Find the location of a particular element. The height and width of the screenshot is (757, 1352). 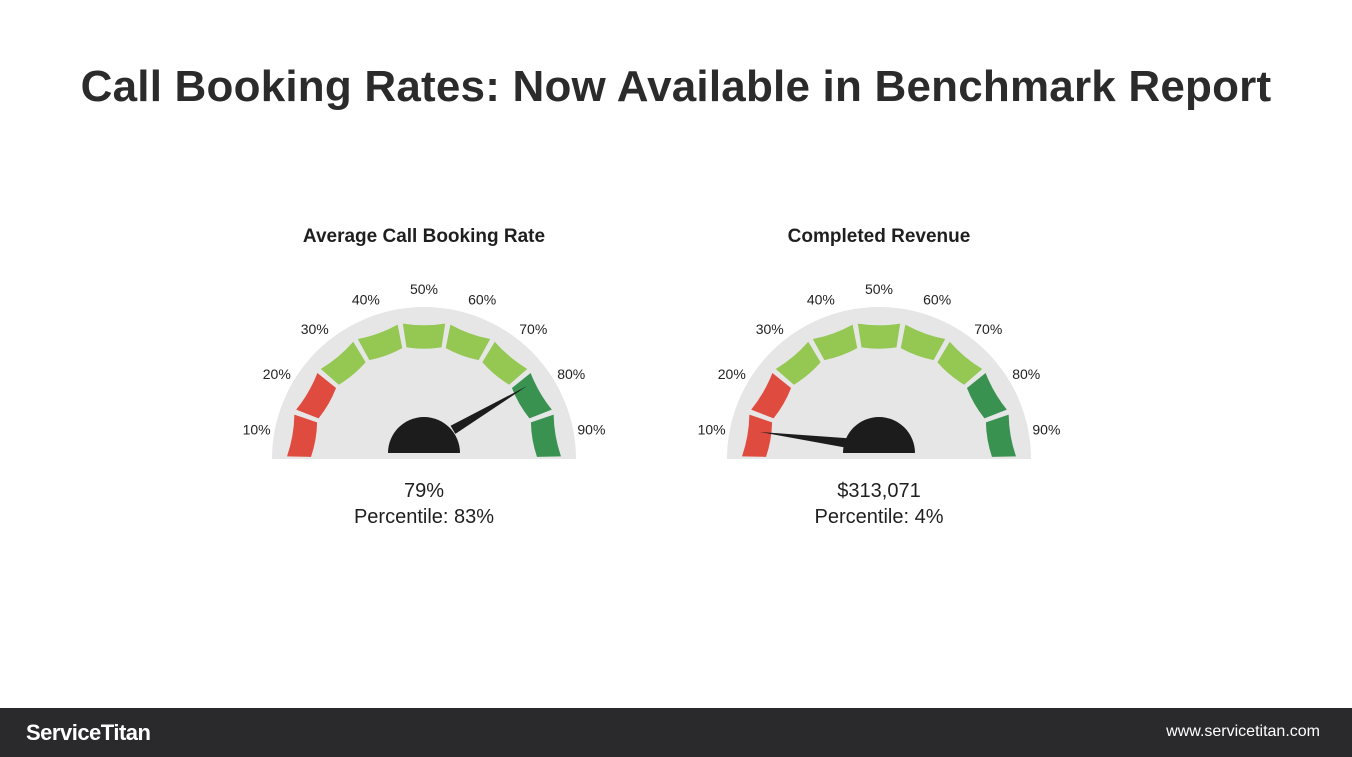

gauge-value: $313,071 is located at coordinates (879, 491).